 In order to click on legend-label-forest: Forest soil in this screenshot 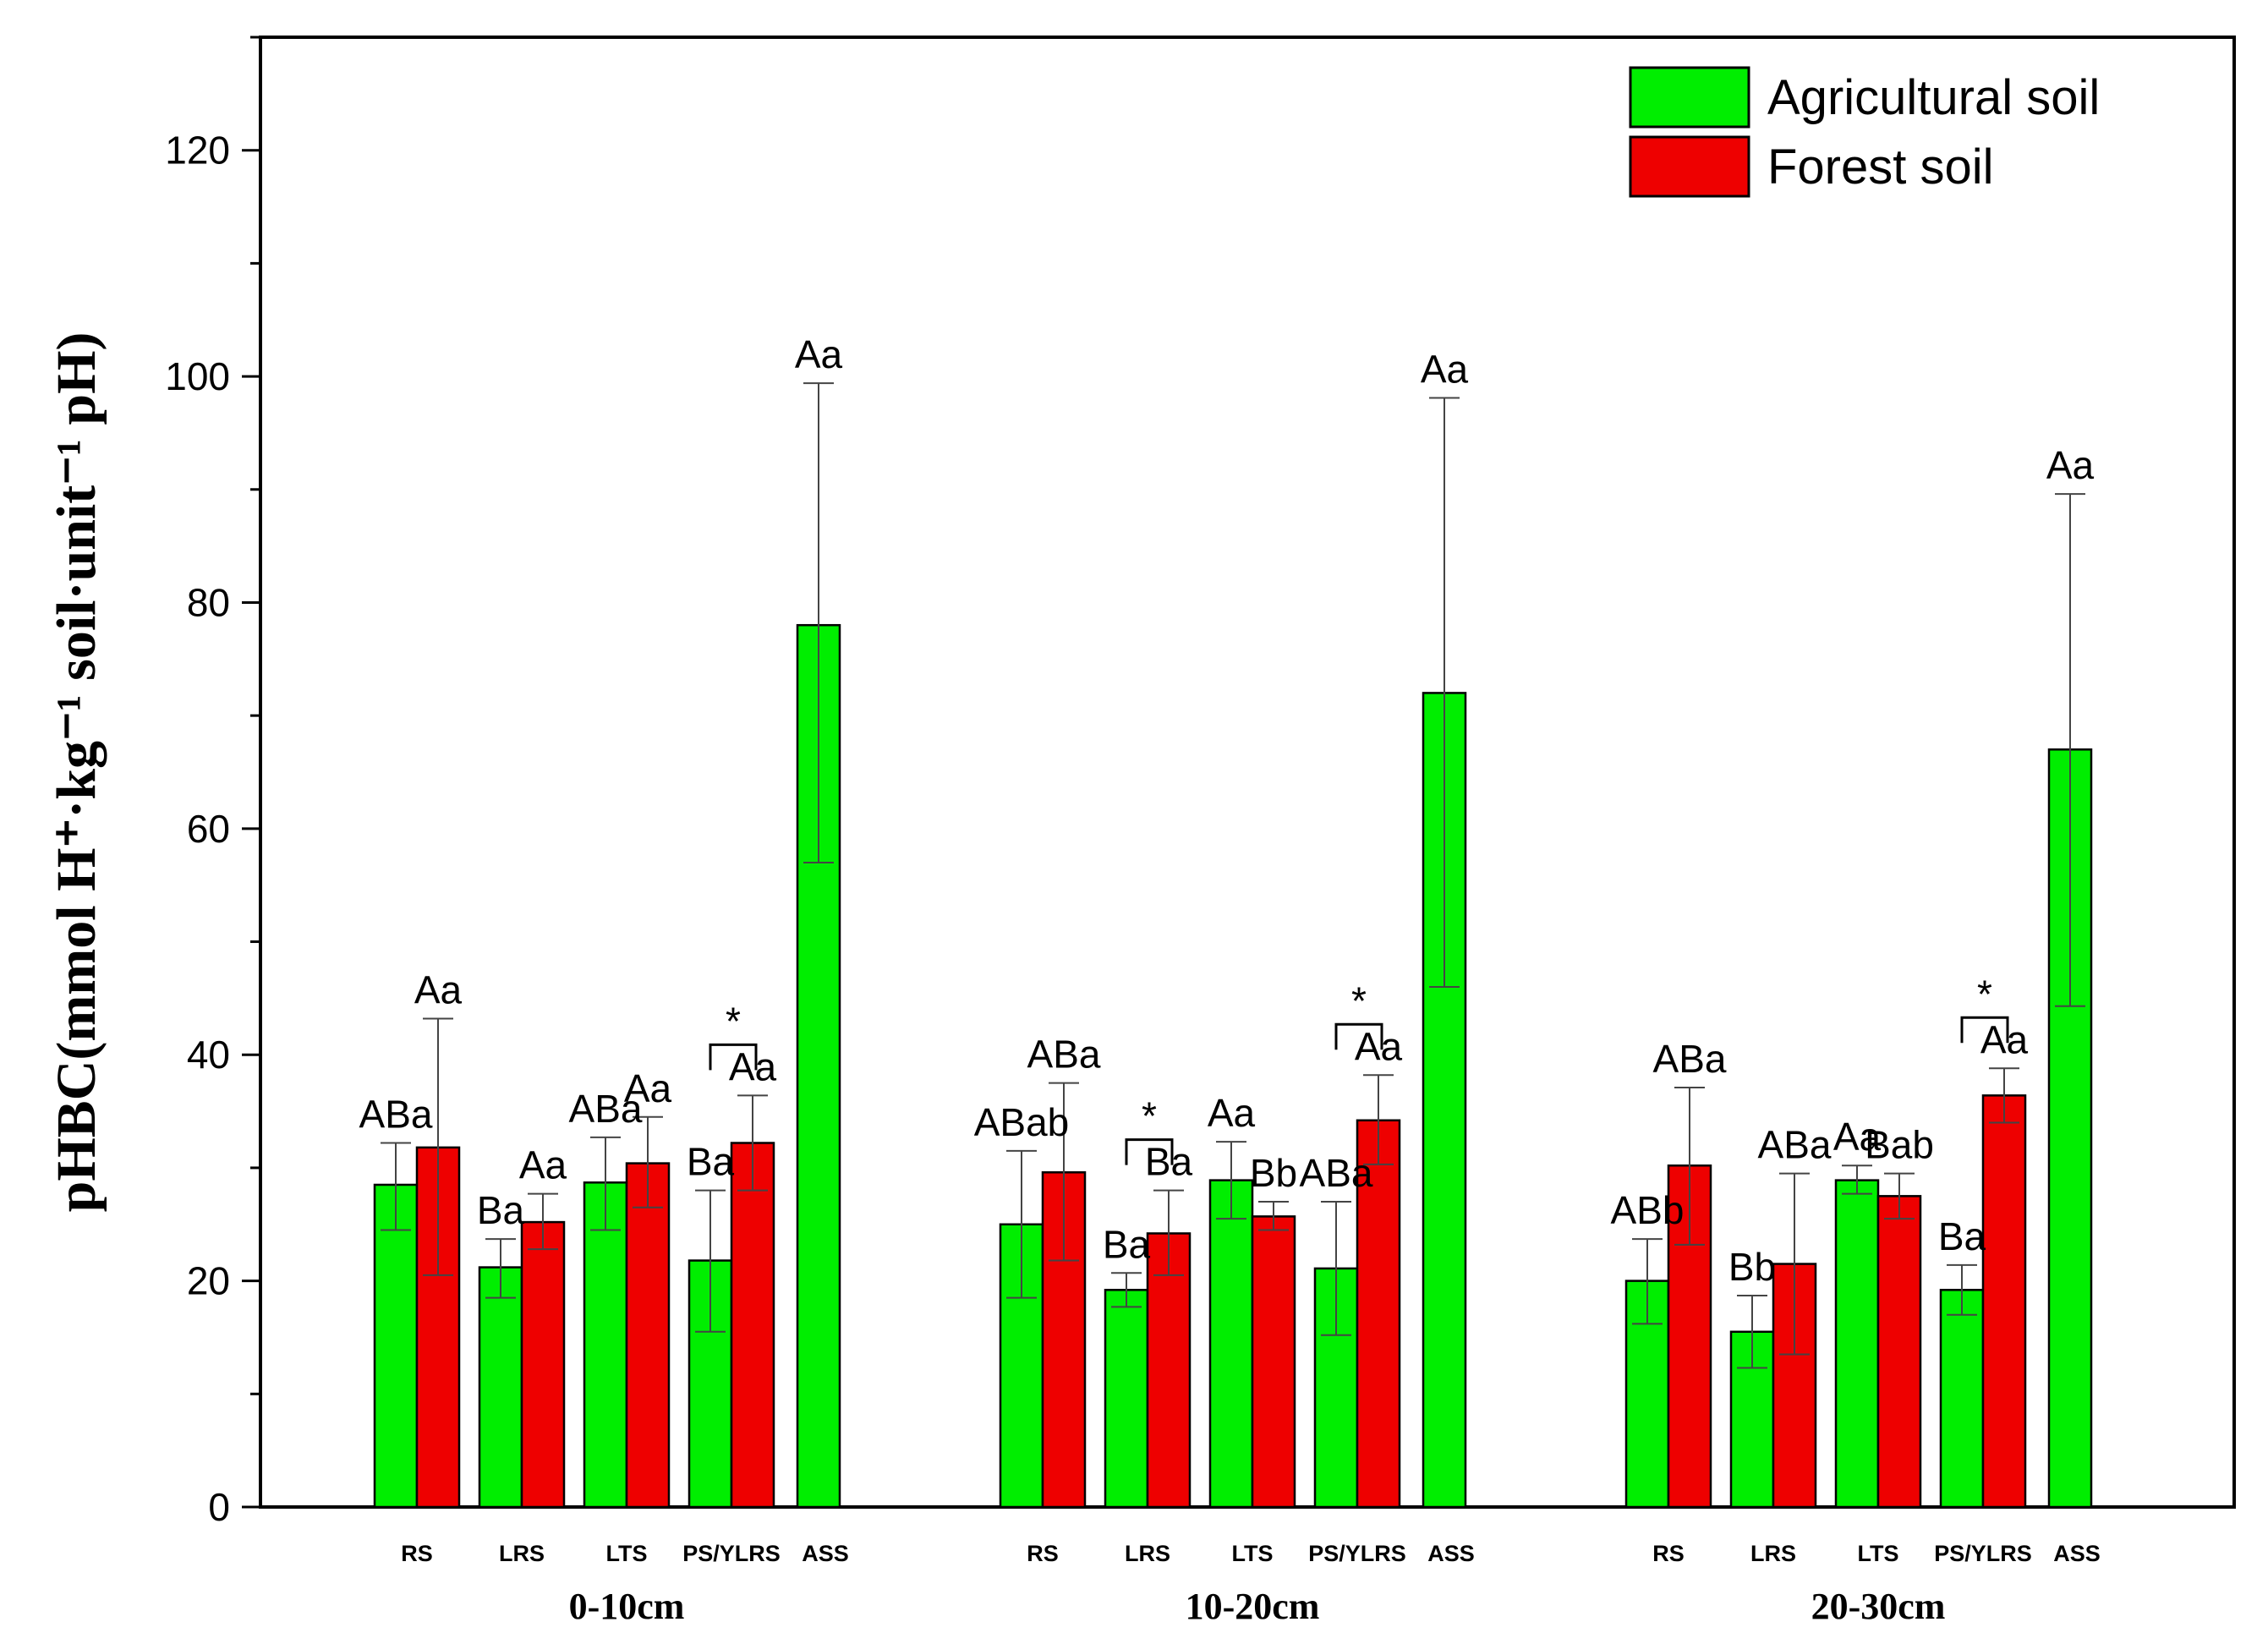, I will do `click(1881, 167)`.